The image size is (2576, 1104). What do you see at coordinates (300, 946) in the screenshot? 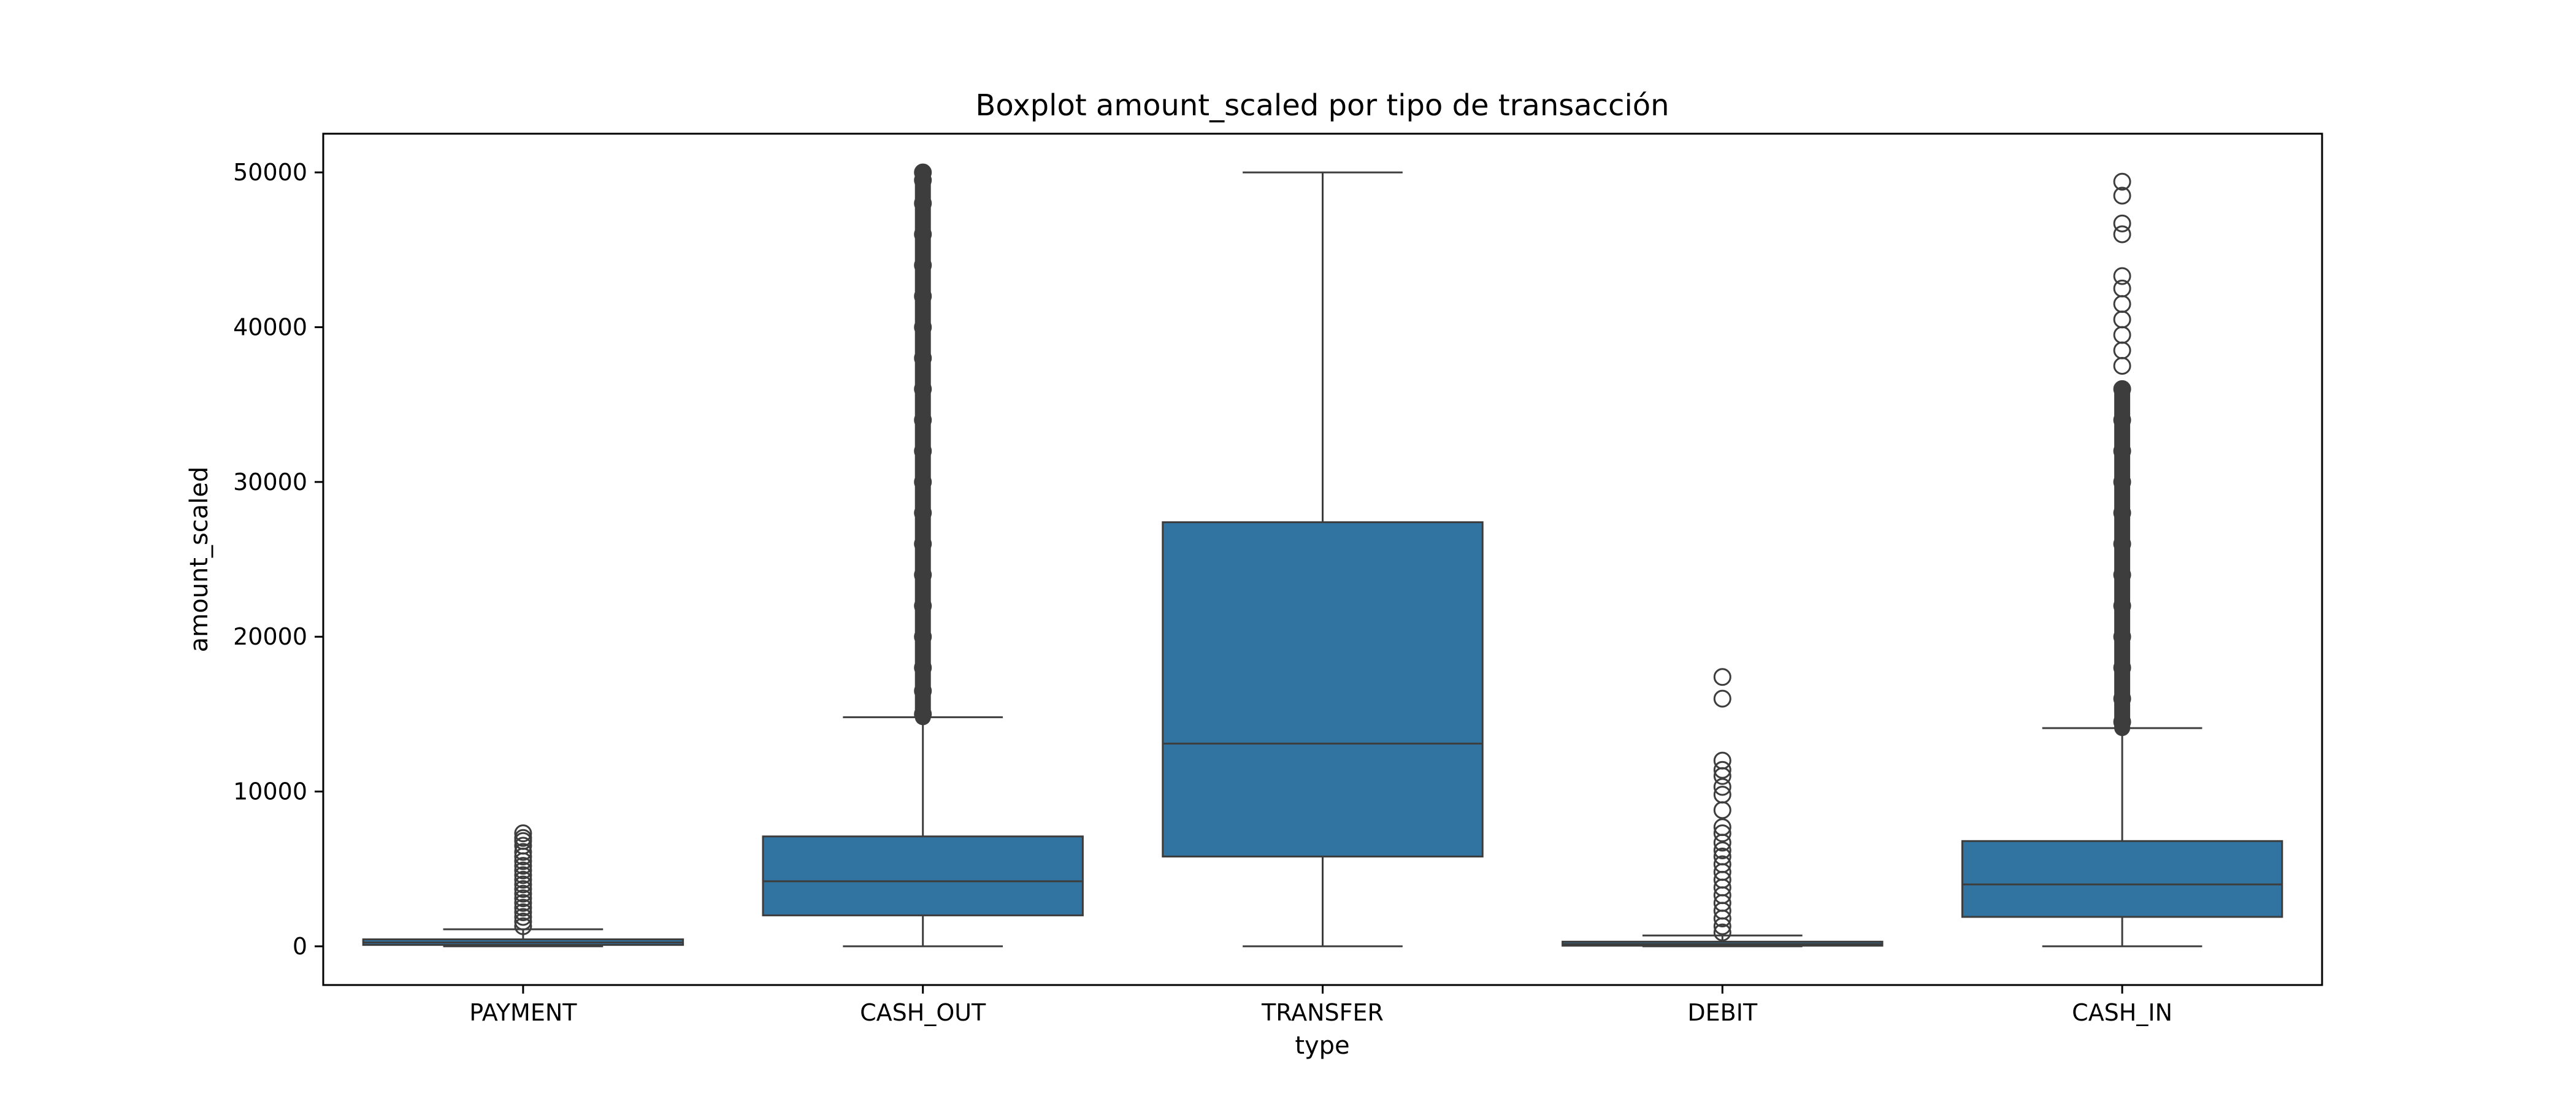
I see `y-tick-label: 0` at bounding box center [300, 946].